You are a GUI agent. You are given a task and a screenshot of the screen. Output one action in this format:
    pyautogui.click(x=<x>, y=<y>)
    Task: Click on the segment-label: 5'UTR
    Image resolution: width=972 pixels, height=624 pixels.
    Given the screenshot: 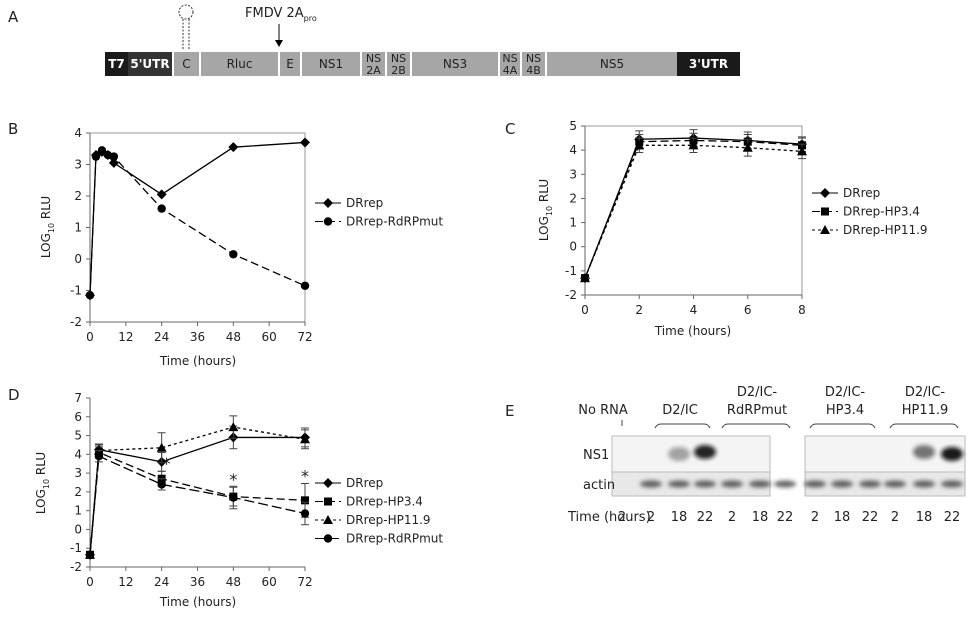 What is the action you would take?
    pyautogui.click(x=149, y=64)
    